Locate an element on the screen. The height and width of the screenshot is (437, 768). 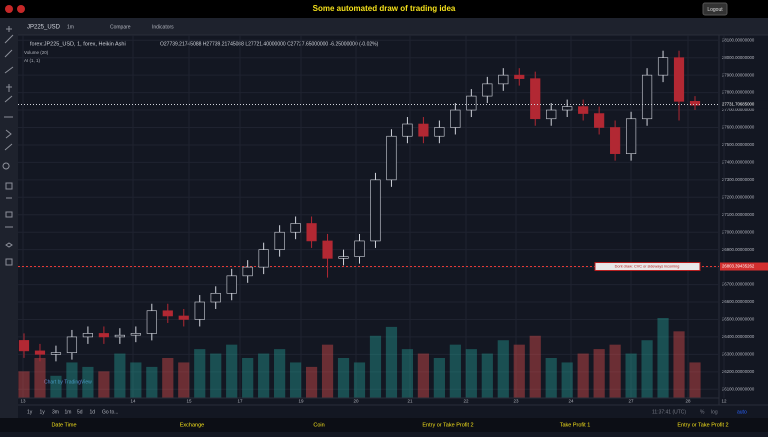
y-tick-label: 27300.00000000 is located at coordinates (738, 179).